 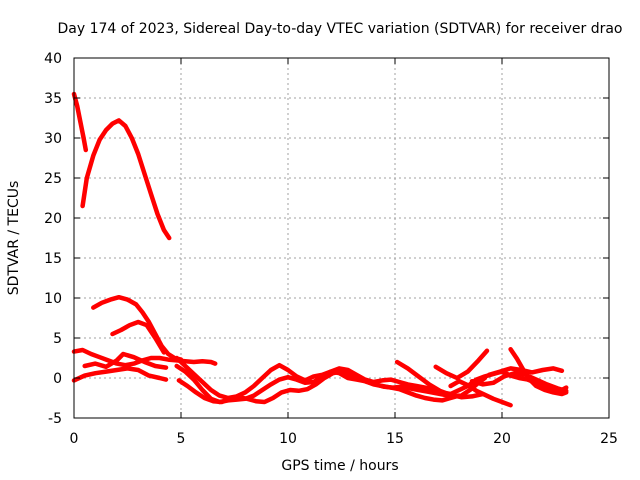 What do you see at coordinates (53, 299) in the screenshot?
I see `y-tick-label: 10` at bounding box center [53, 299].